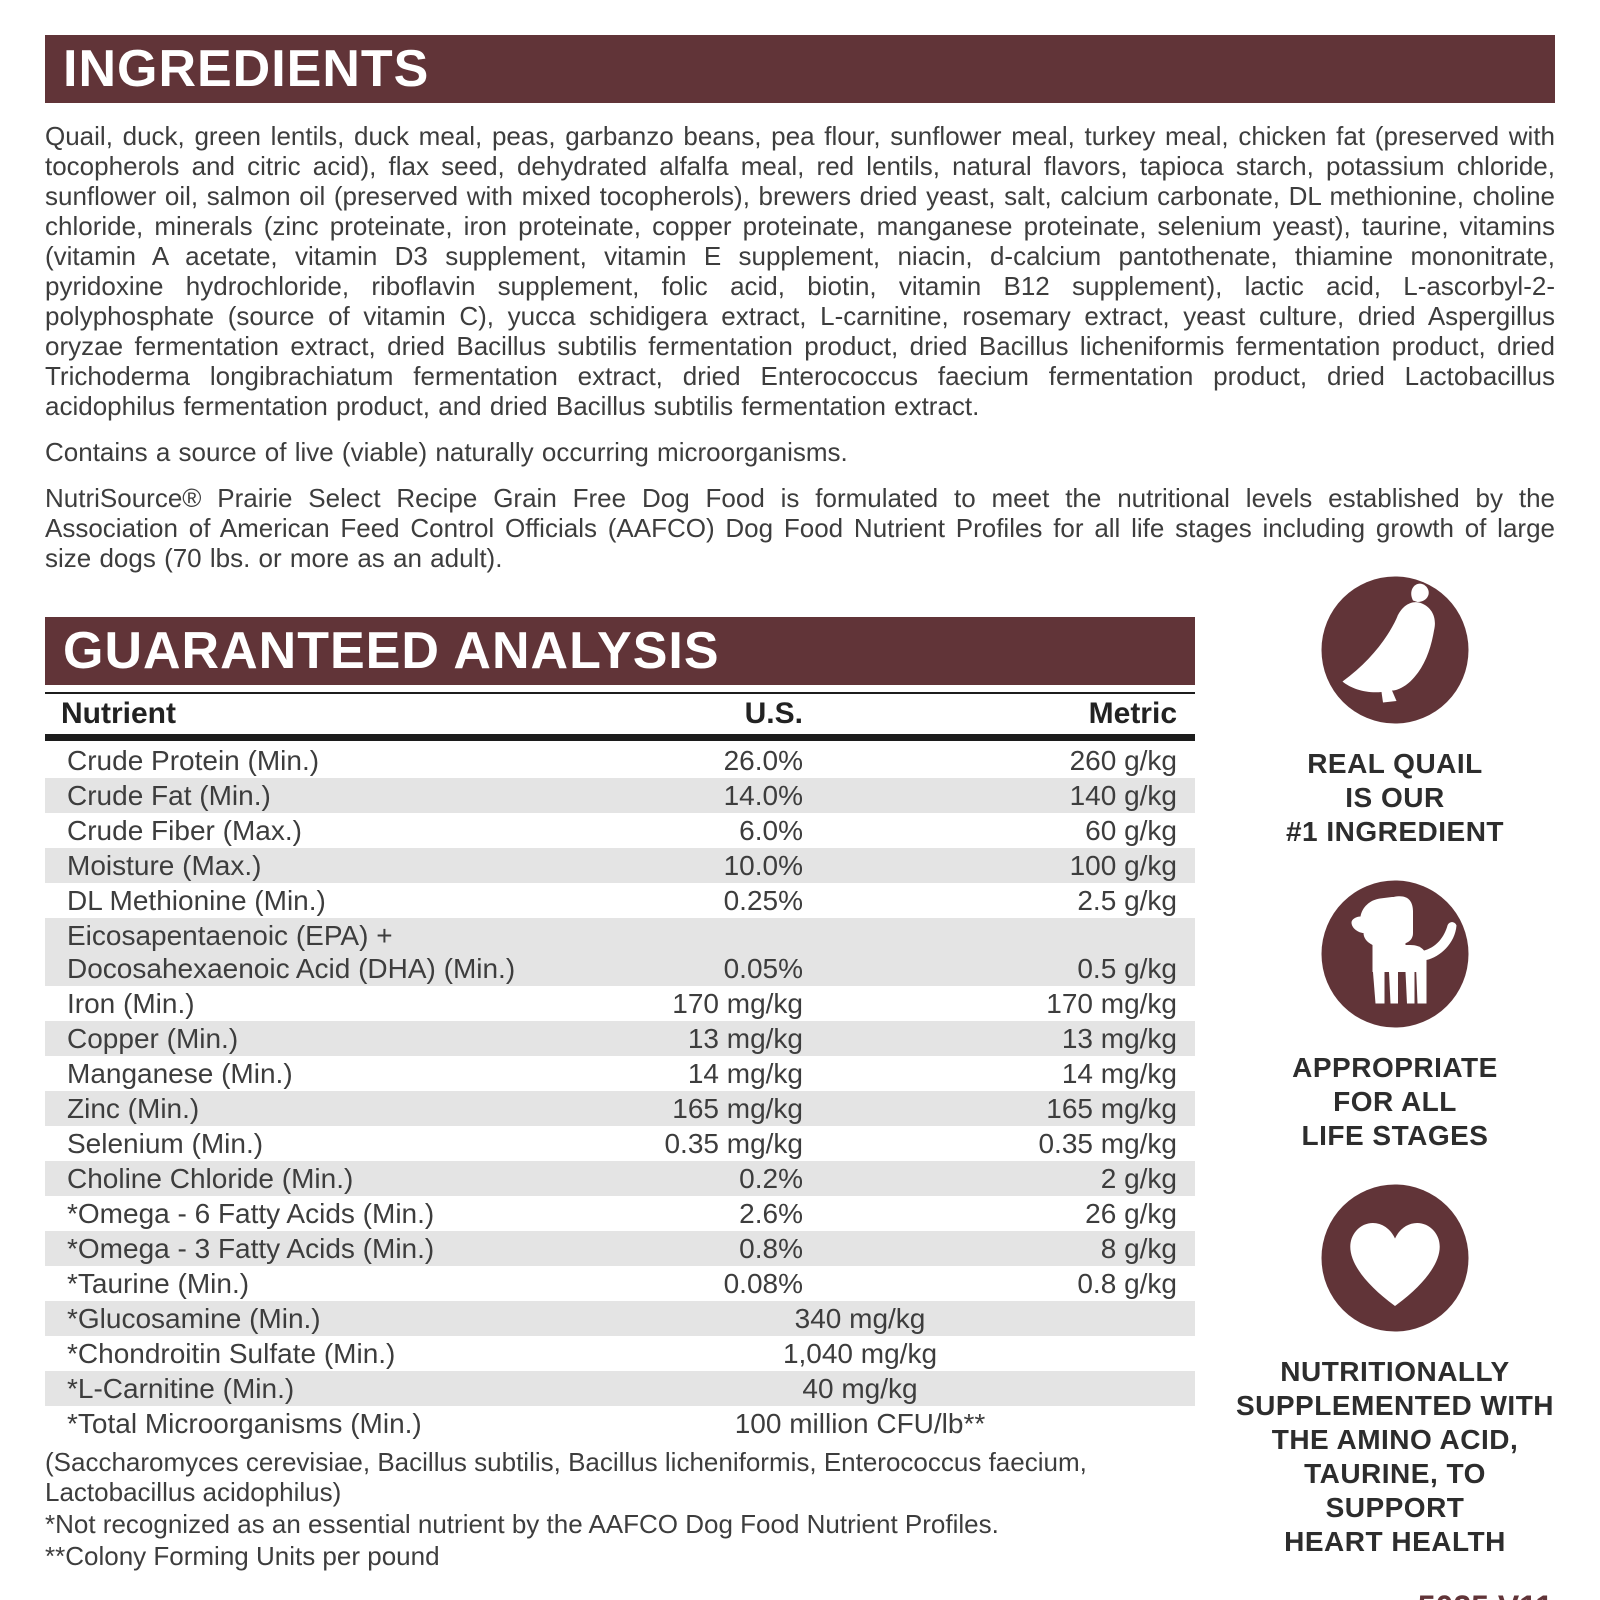  Describe the element at coordinates (251, 1248) in the screenshot. I see `nutrient-name: *Omega - 3 Fatty Acids (Min.)` at that location.